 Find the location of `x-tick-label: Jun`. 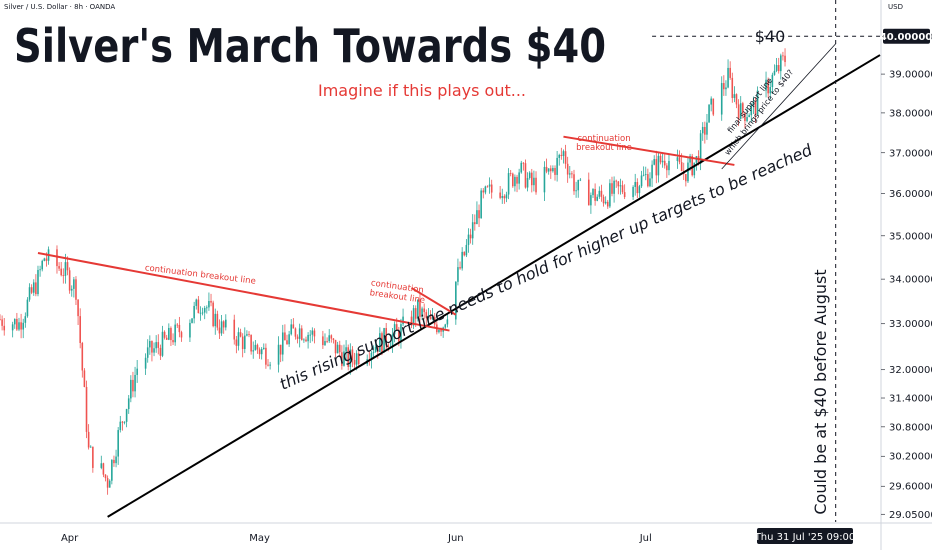

x-tick-label: Jun is located at coordinates (455, 538).